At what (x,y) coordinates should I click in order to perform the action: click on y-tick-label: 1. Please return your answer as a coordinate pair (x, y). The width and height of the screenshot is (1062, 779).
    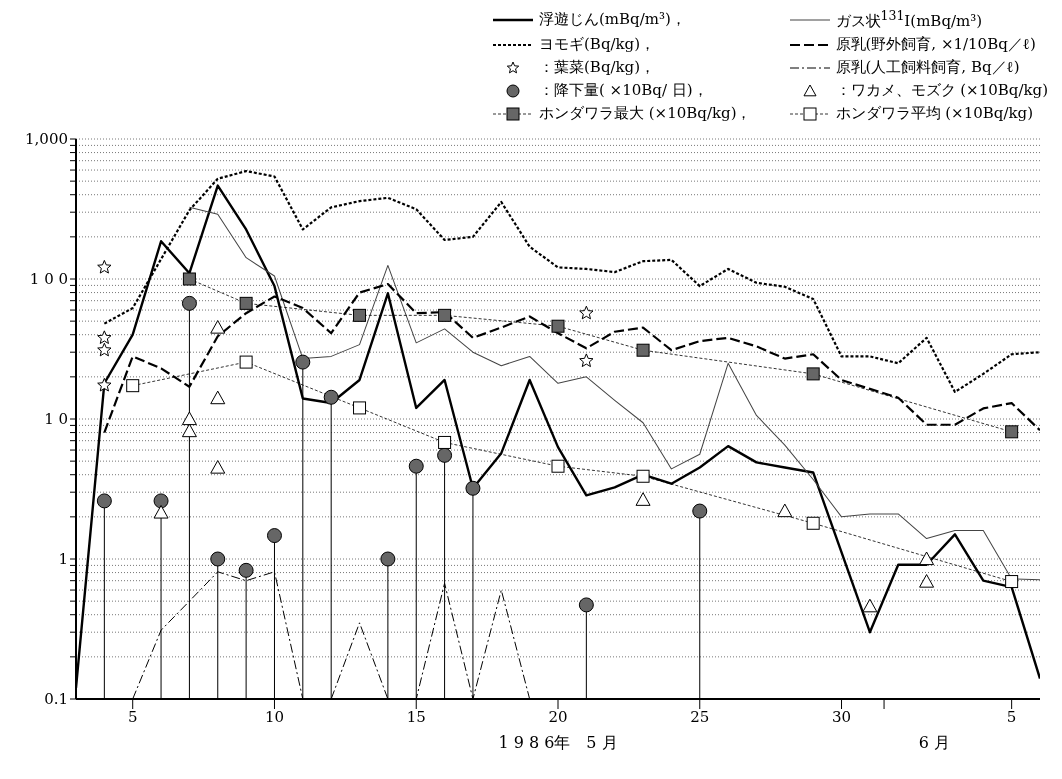
    Looking at the image, I should click on (63, 559).